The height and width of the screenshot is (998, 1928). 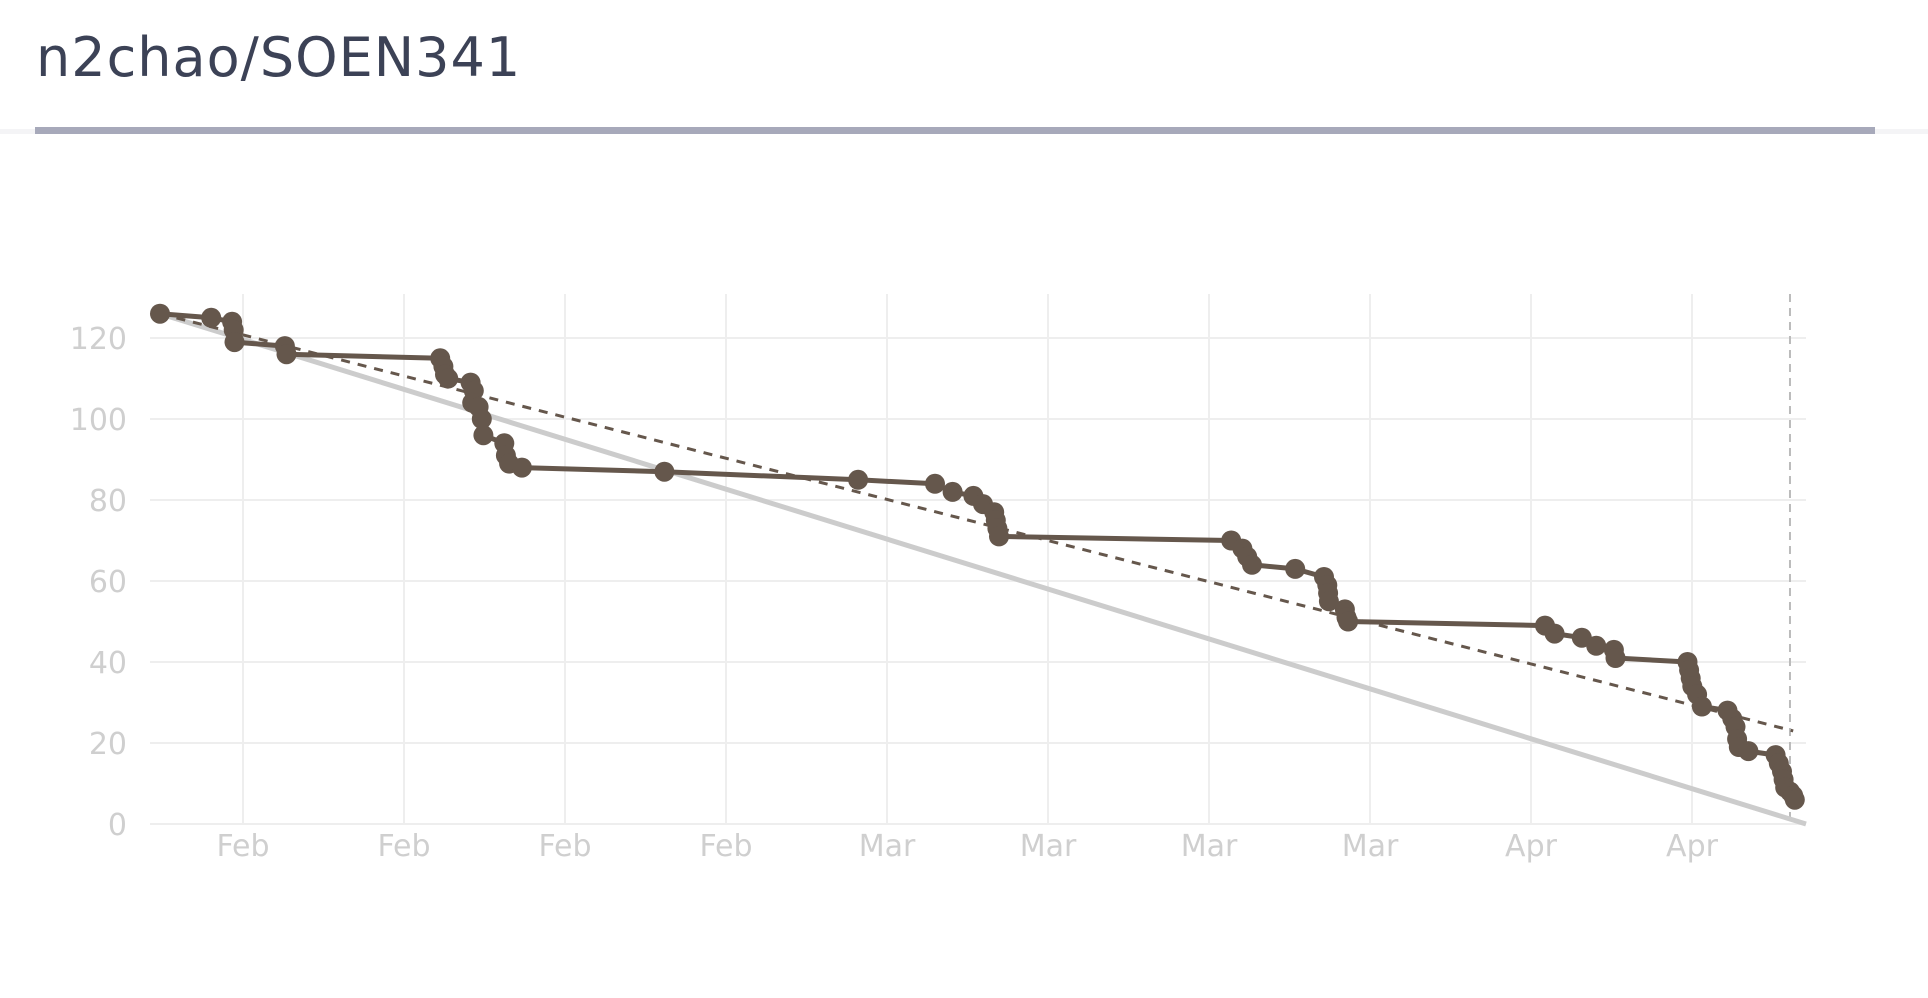 I want to click on y-tick-label: 40, so click(x=108, y=663).